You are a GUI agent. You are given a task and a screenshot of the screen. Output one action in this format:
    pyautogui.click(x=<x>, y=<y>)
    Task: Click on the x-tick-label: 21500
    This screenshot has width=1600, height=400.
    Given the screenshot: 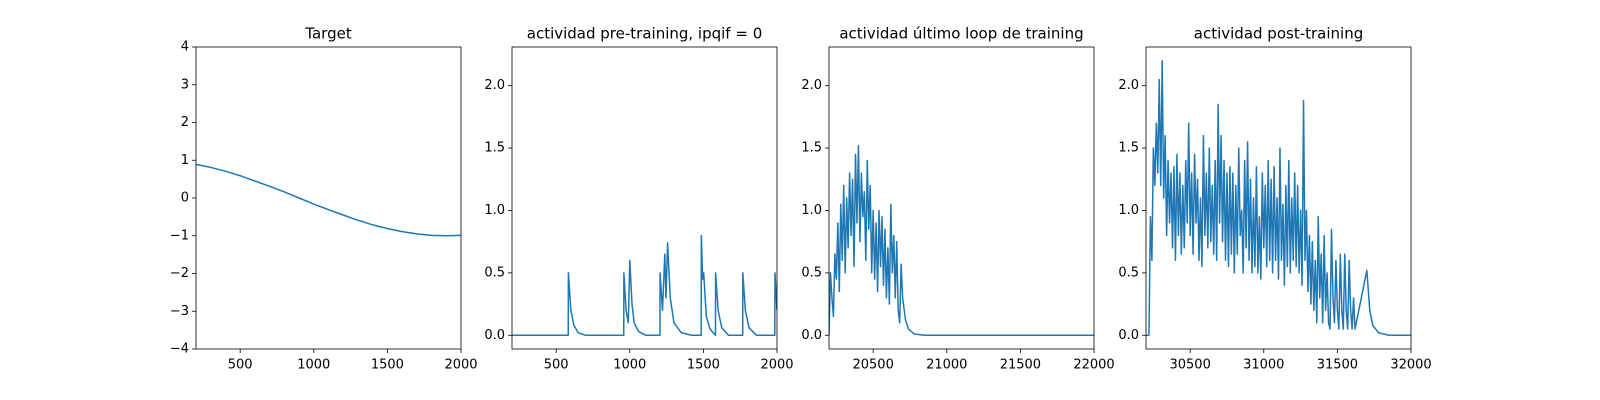 What is the action you would take?
    pyautogui.click(x=1020, y=365)
    